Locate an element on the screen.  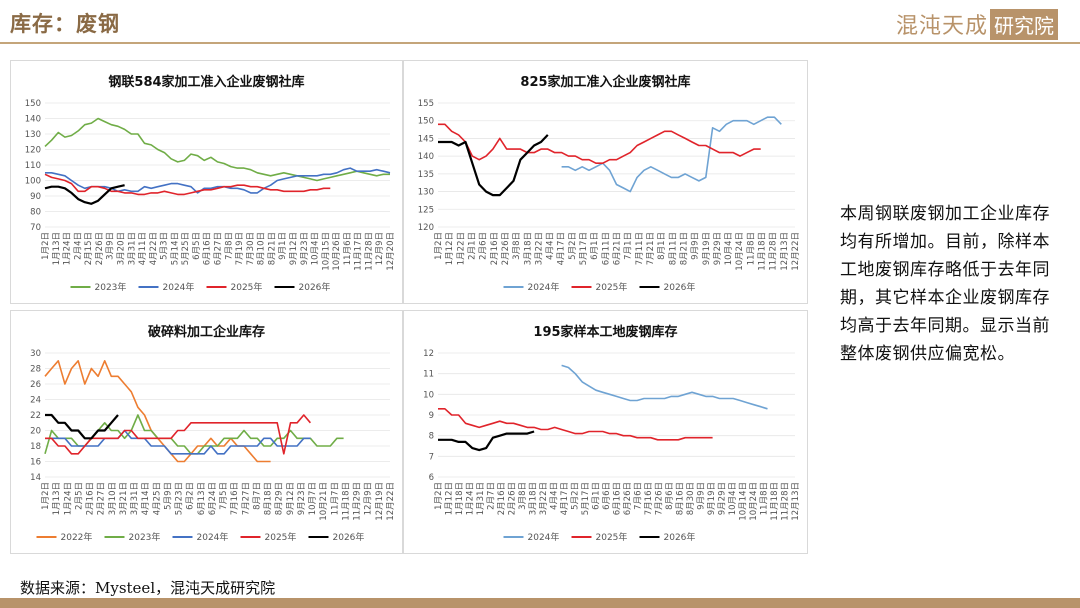
x-tick-label: 8月21日 is located at coordinates (272, 248).